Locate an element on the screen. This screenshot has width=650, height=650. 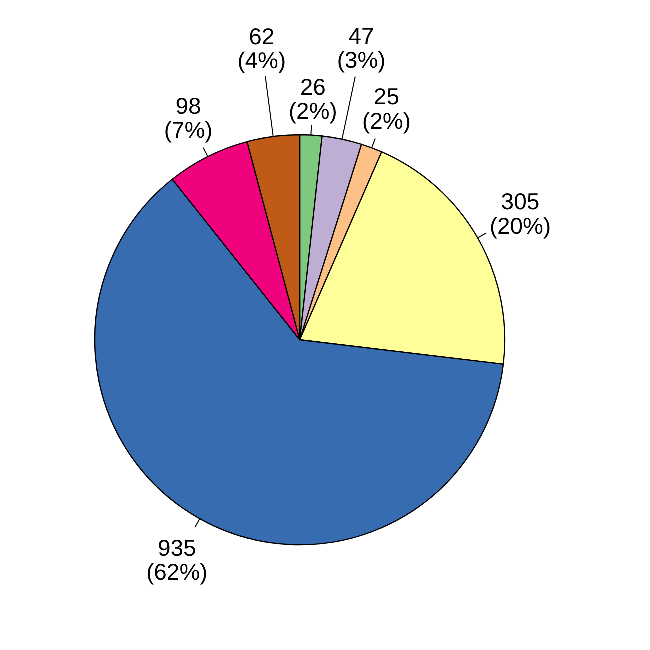
data-label: 62 (4%) is located at coordinates (262, 48).